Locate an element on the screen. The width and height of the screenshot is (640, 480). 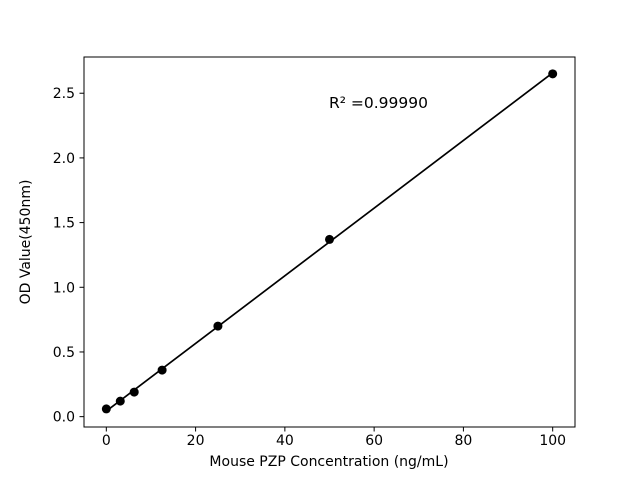
y-axis-label: OD Value(450nm) is located at coordinates (26, 242).